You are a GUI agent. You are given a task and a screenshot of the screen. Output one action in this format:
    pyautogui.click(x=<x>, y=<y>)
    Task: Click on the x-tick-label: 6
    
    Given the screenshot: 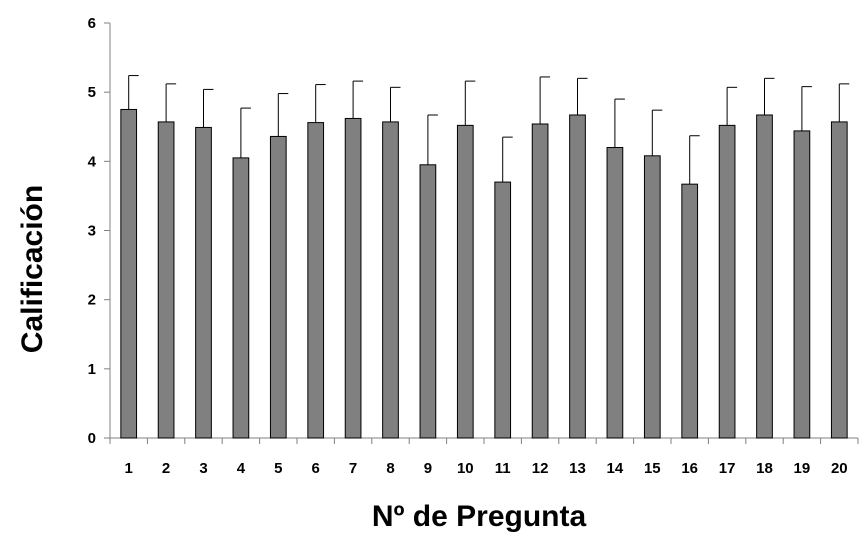 What is the action you would take?
    pyautogui.click(x=316, y=468)
    